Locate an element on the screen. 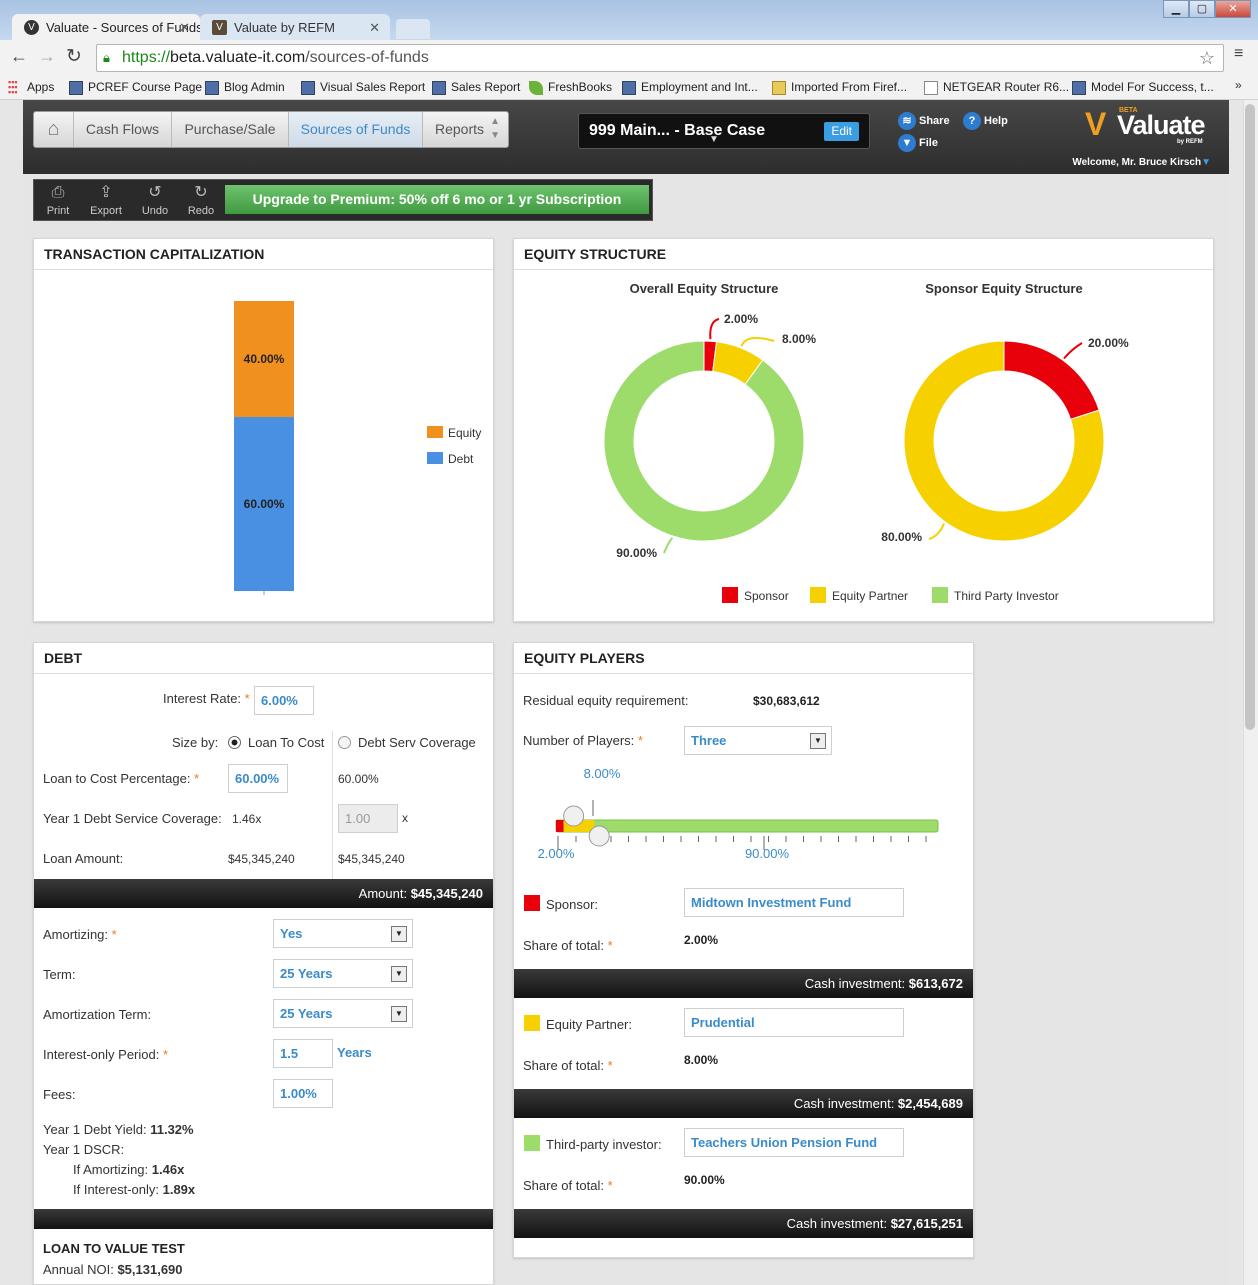 The height and width of the screenshot is (1285, 1258). amortizing-label: Amortizing: * is located at coordinates (80, 934).